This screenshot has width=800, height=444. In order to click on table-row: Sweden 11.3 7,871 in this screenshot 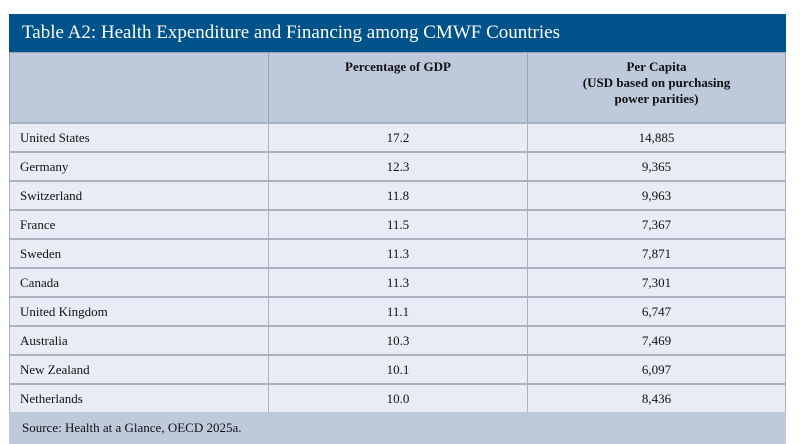, I will do `click(397, 253)`.